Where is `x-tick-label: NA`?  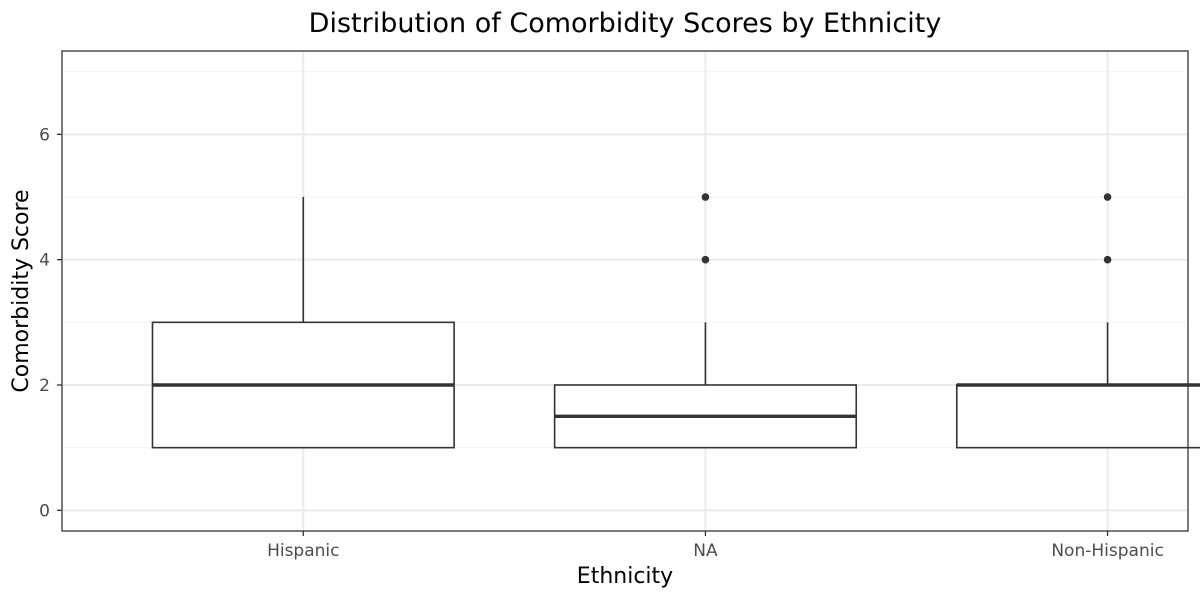
x-tick-label: NA is located at coordinates (705, 551).